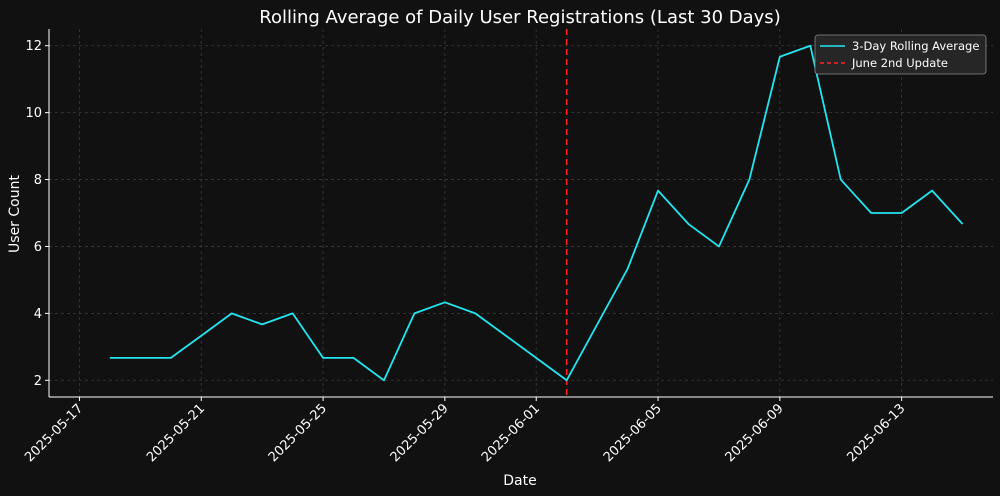  What do you see at coordinates (15, 214) in the screenshot?
I see `y-axis-label: User Count` at bounding box center [15, 214].